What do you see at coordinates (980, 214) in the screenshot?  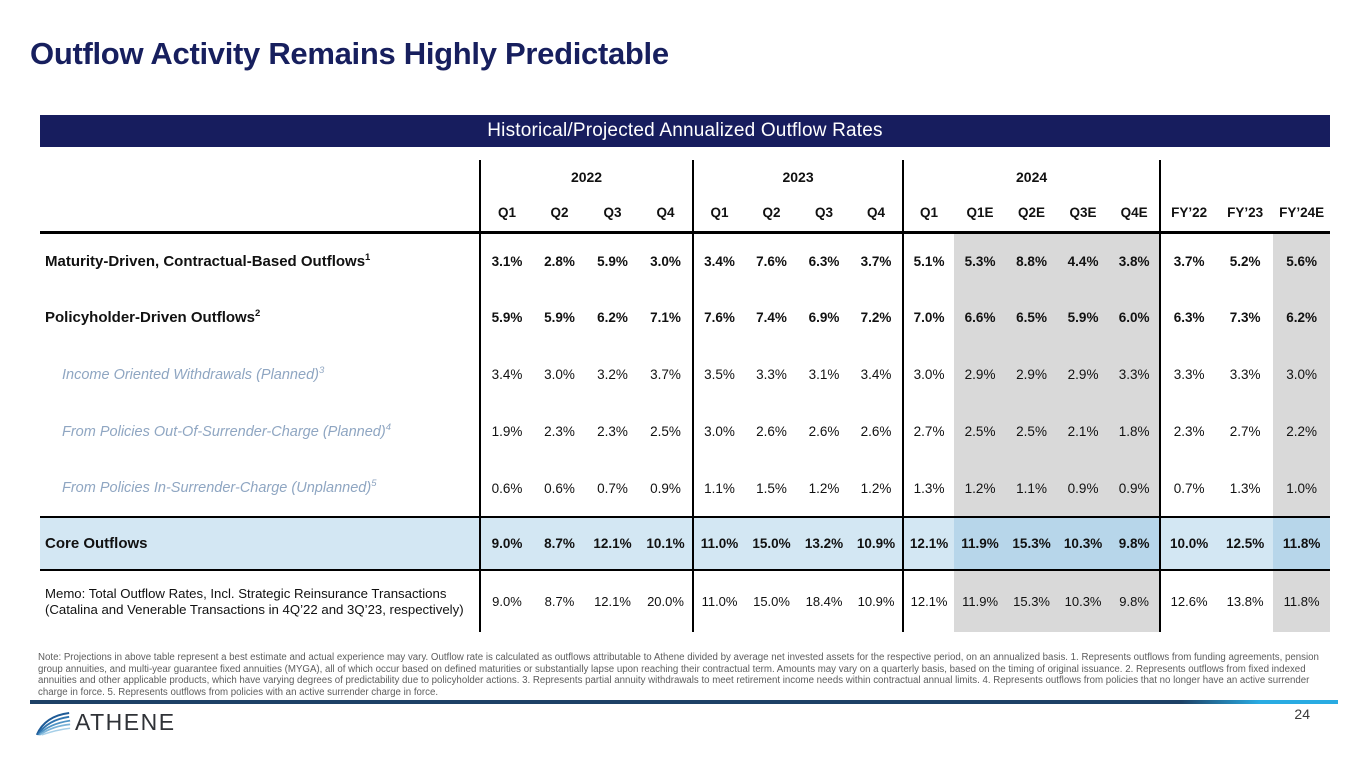 I see `column-header: Q1E` at bounding box center [980, 214].